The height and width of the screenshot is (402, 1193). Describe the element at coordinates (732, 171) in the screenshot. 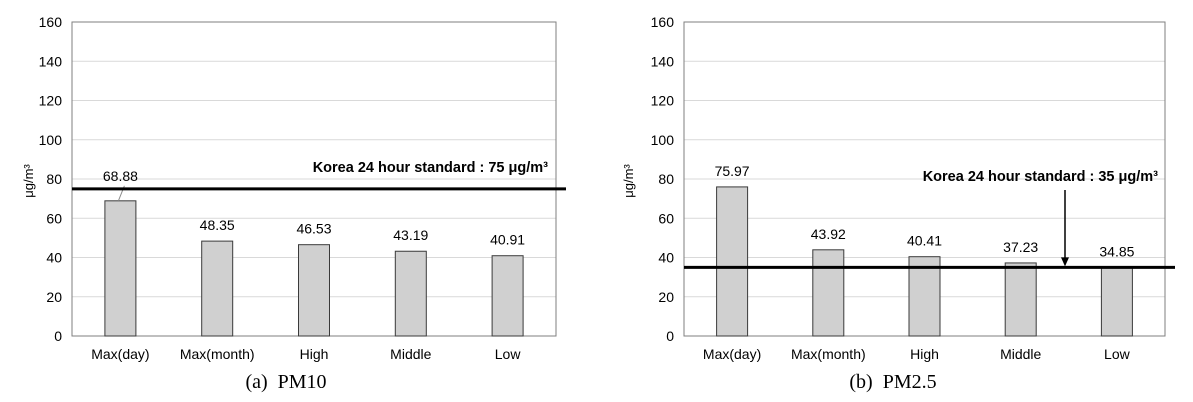

I see `data-label: 75.97` at that location.